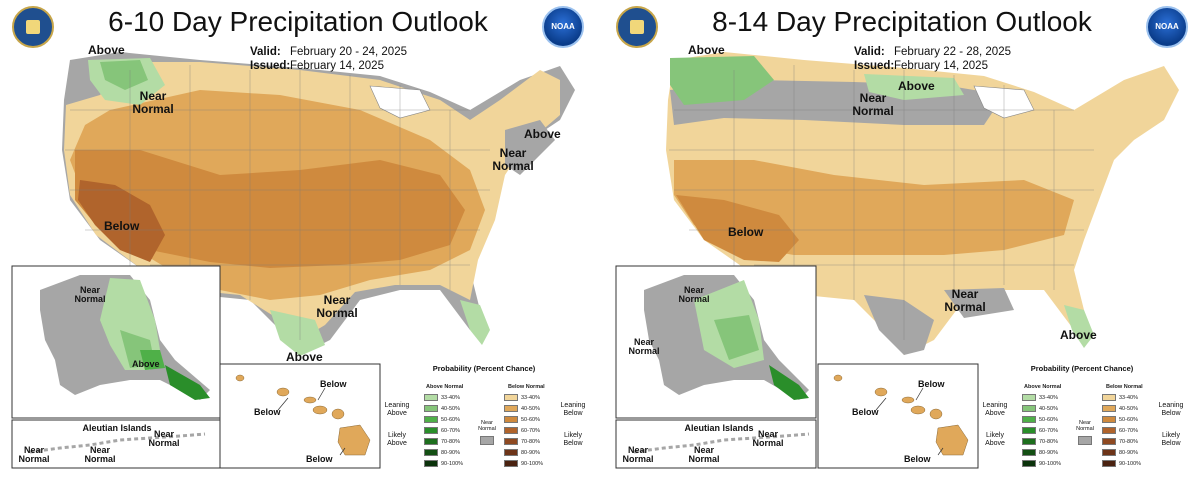  What do you see at coordinates (1171, 409) in the screenshot?
I see `legend-leaning-below: Leaning Below` at bounding box center [1171, 409].